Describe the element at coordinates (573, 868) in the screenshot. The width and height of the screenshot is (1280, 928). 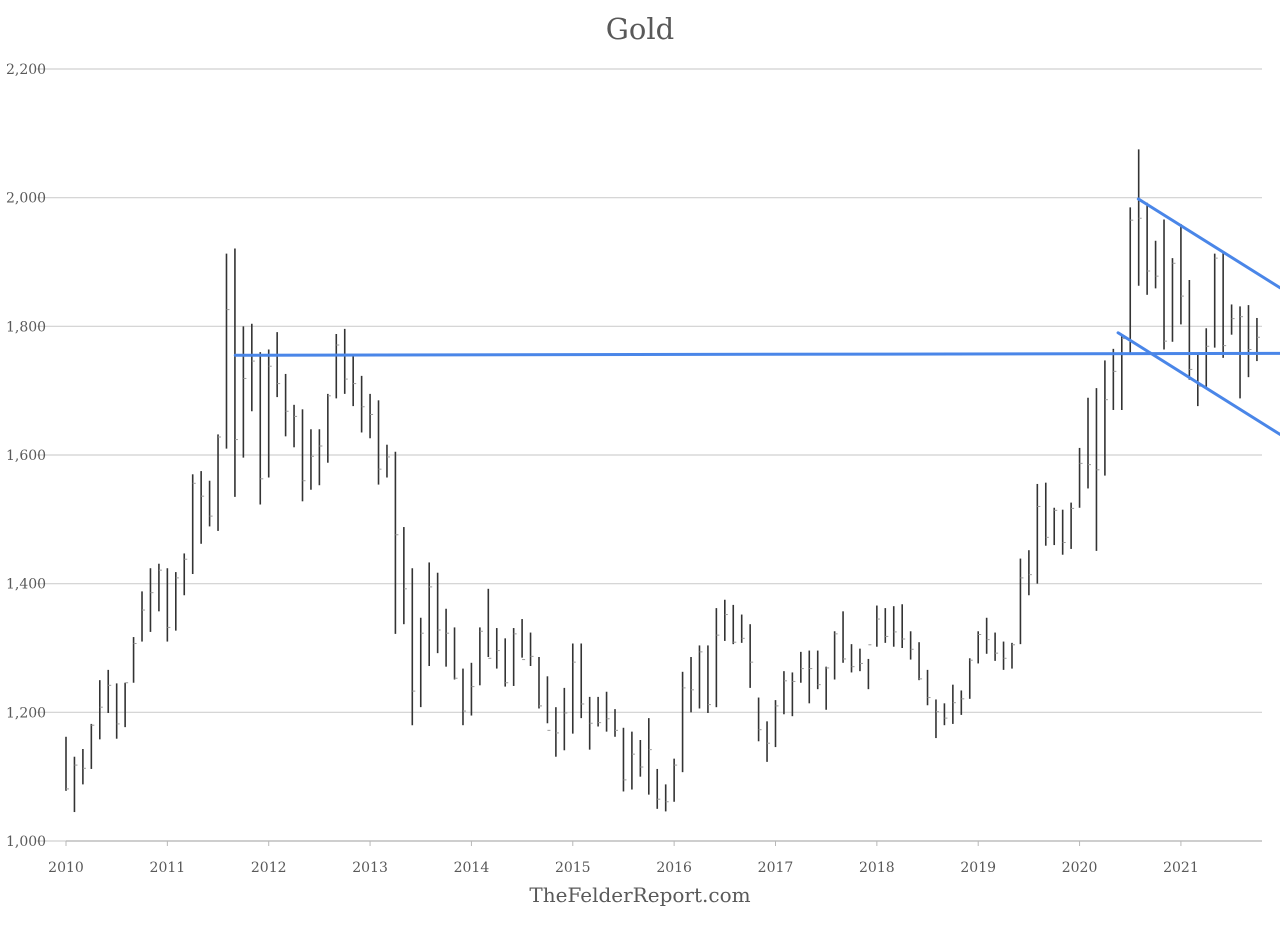
I see `x-tick-label: 2015` at that location.